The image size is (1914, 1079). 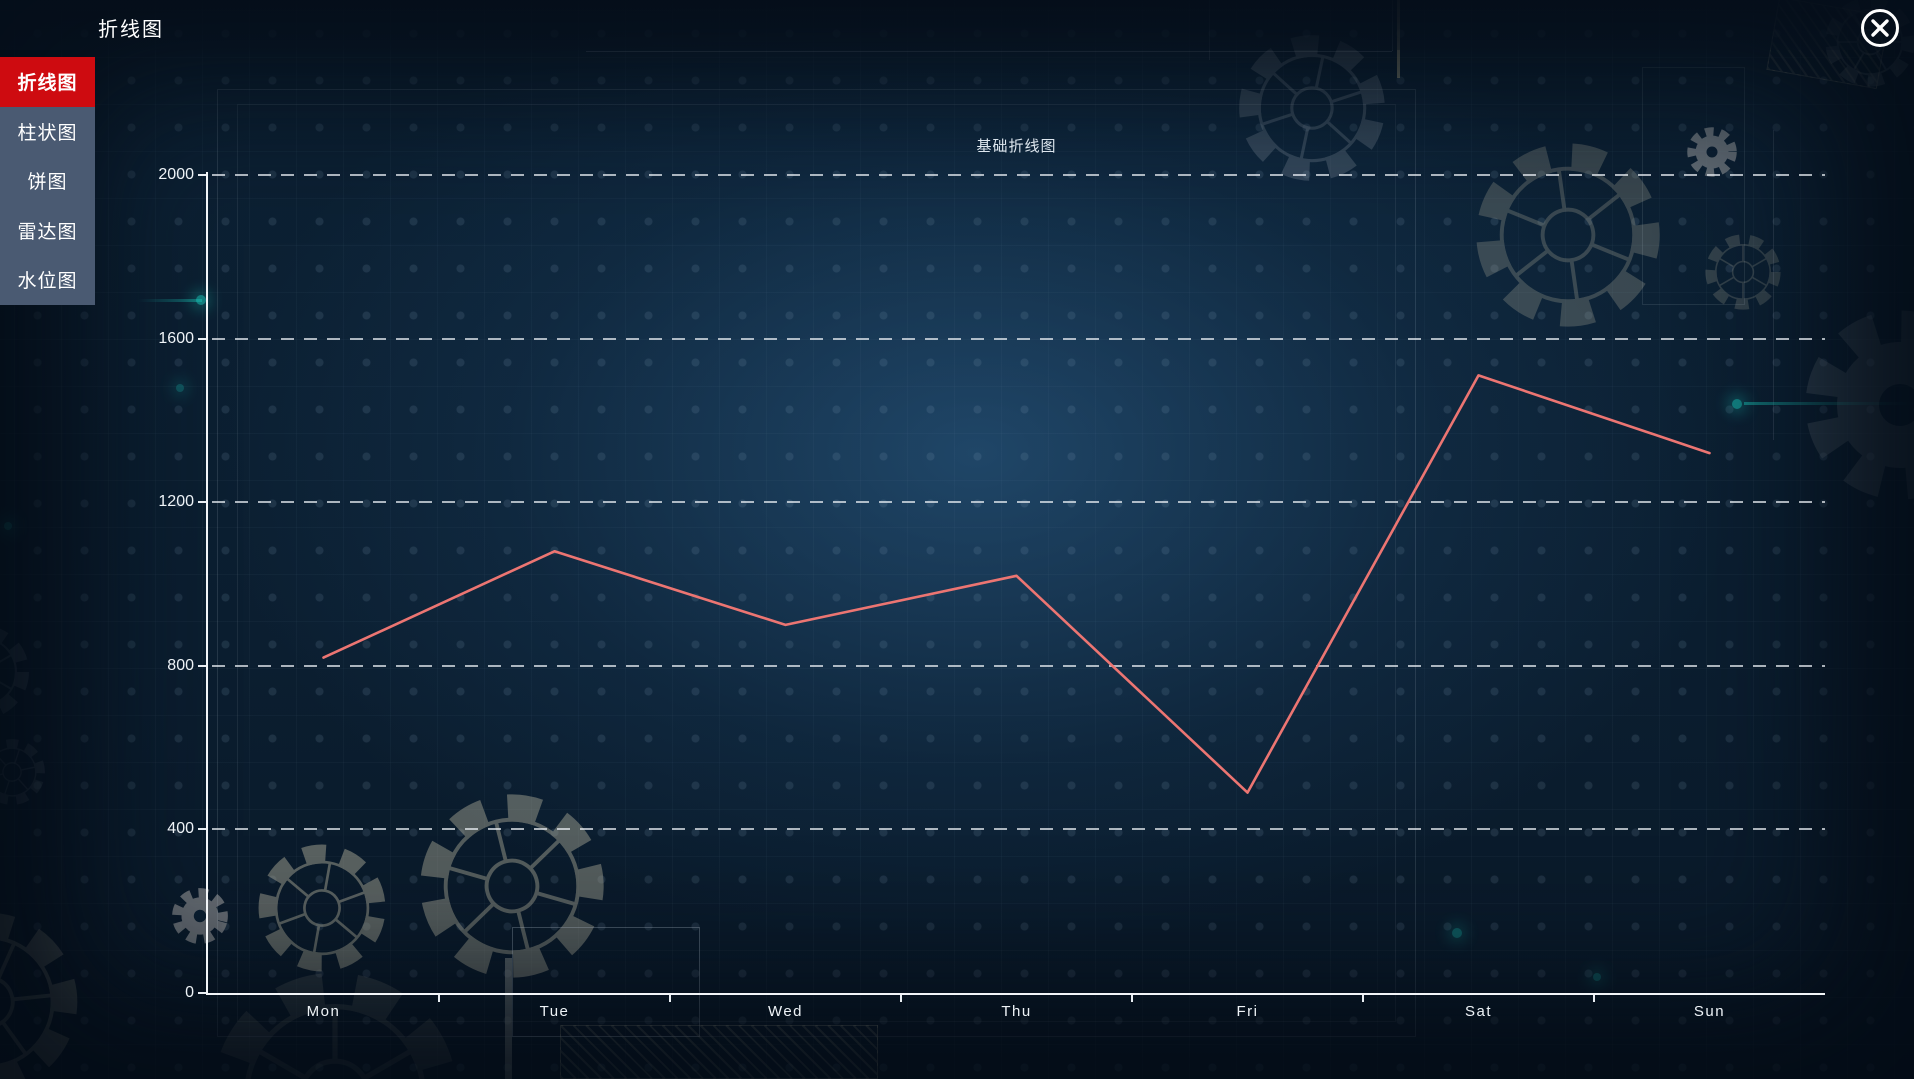 What do you see at coordinates (785, 1011) in the screenshot?
I see `x-axis-label: Wed` at bounding box center [785, 1011].